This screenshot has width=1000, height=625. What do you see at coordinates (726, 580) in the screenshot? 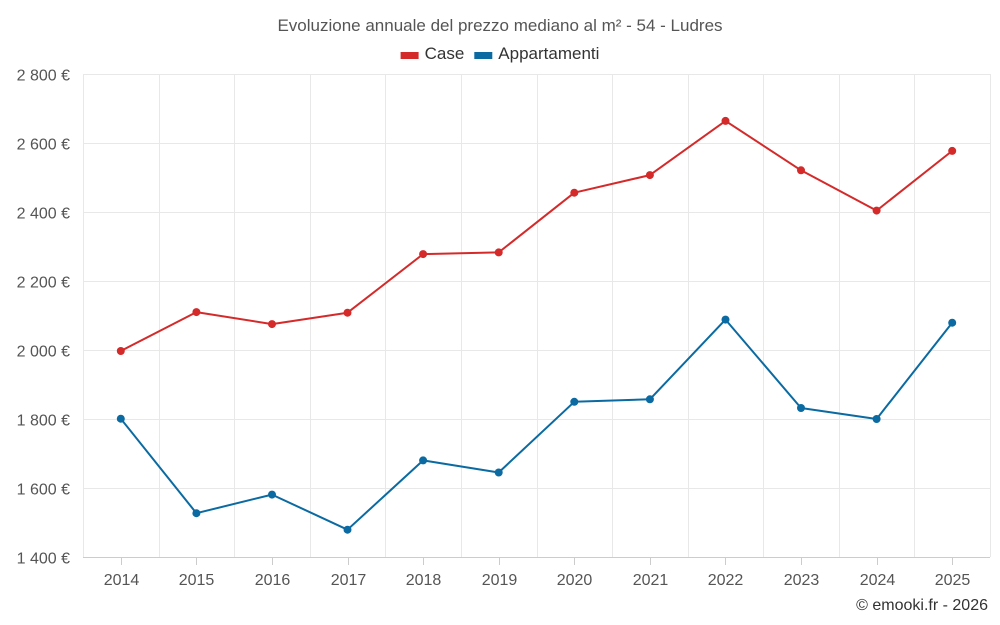
I see `x-tick-label: 2022` at bounding box center [726, 580].